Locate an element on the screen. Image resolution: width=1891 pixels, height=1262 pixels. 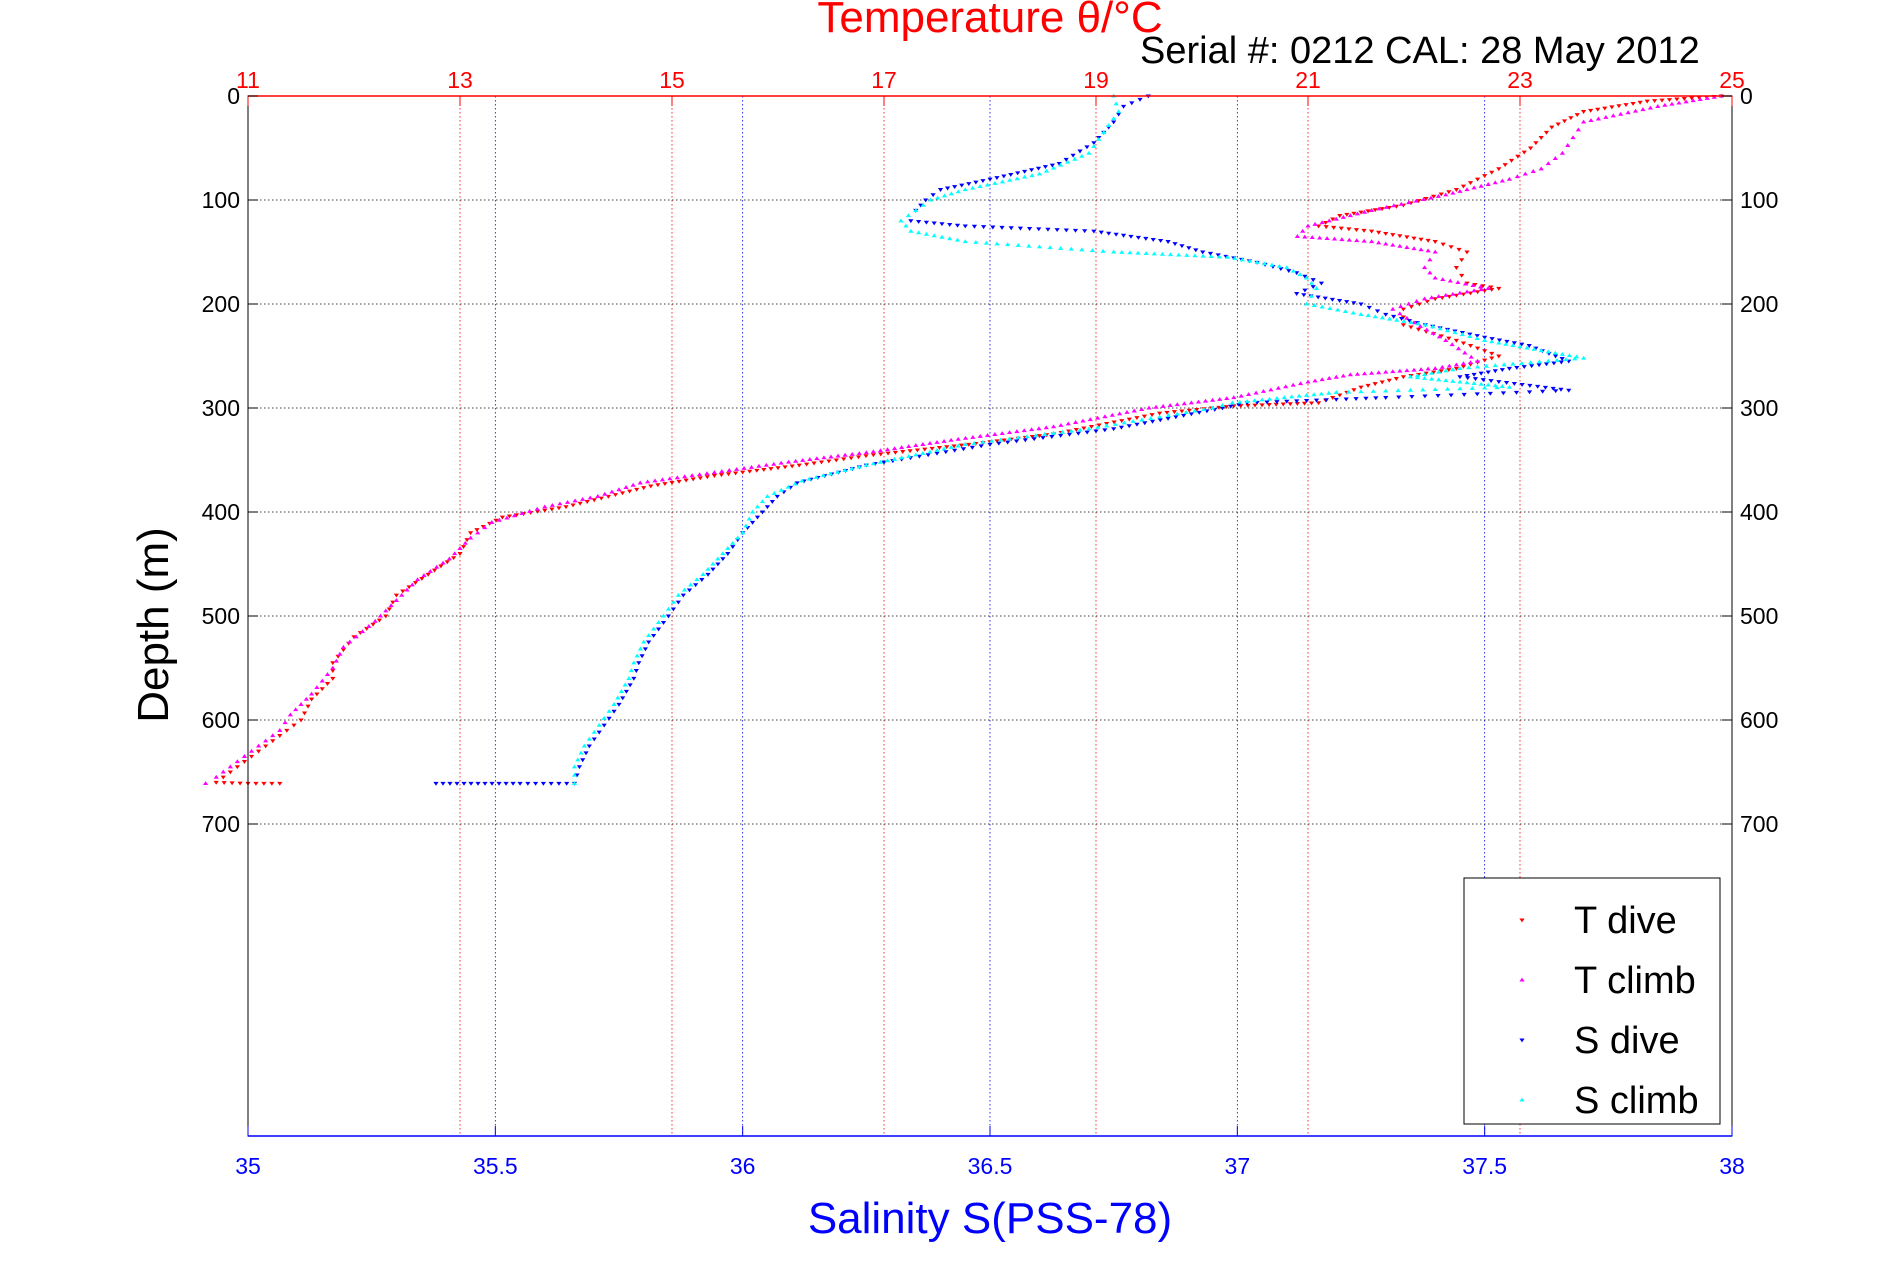
salinity-tick-label: 38 is located at coordinates (1732, 1166).